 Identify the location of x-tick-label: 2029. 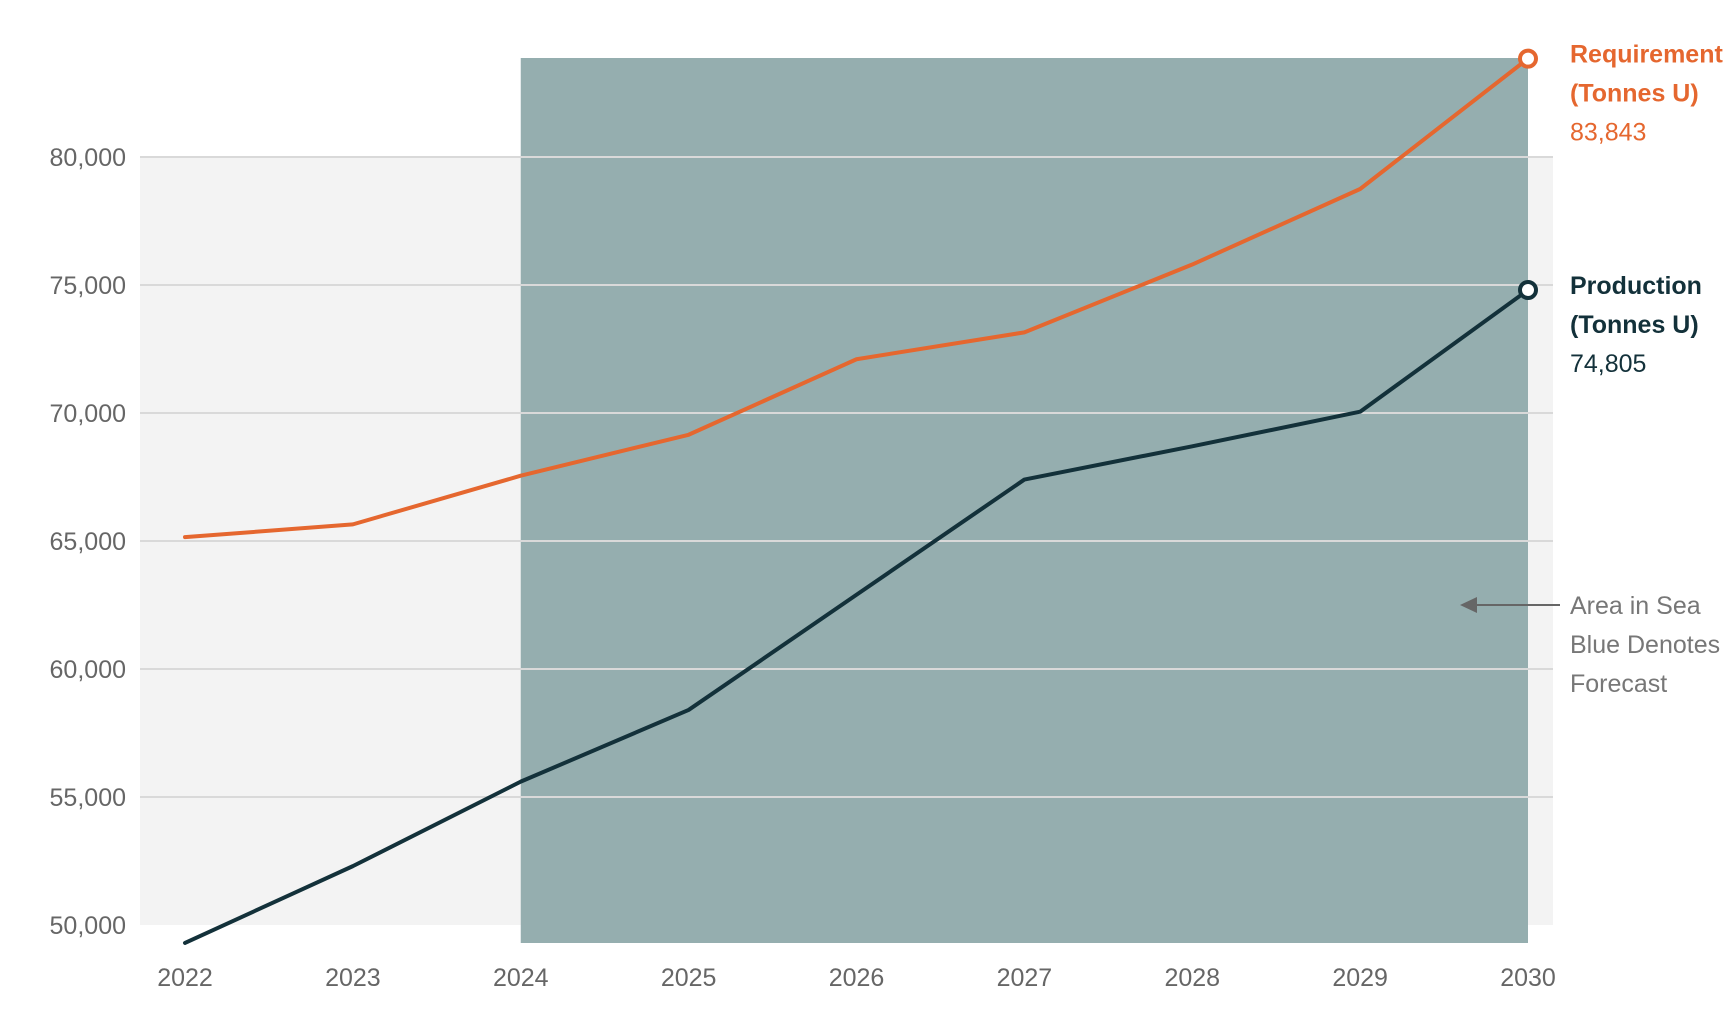
(1360, 978).